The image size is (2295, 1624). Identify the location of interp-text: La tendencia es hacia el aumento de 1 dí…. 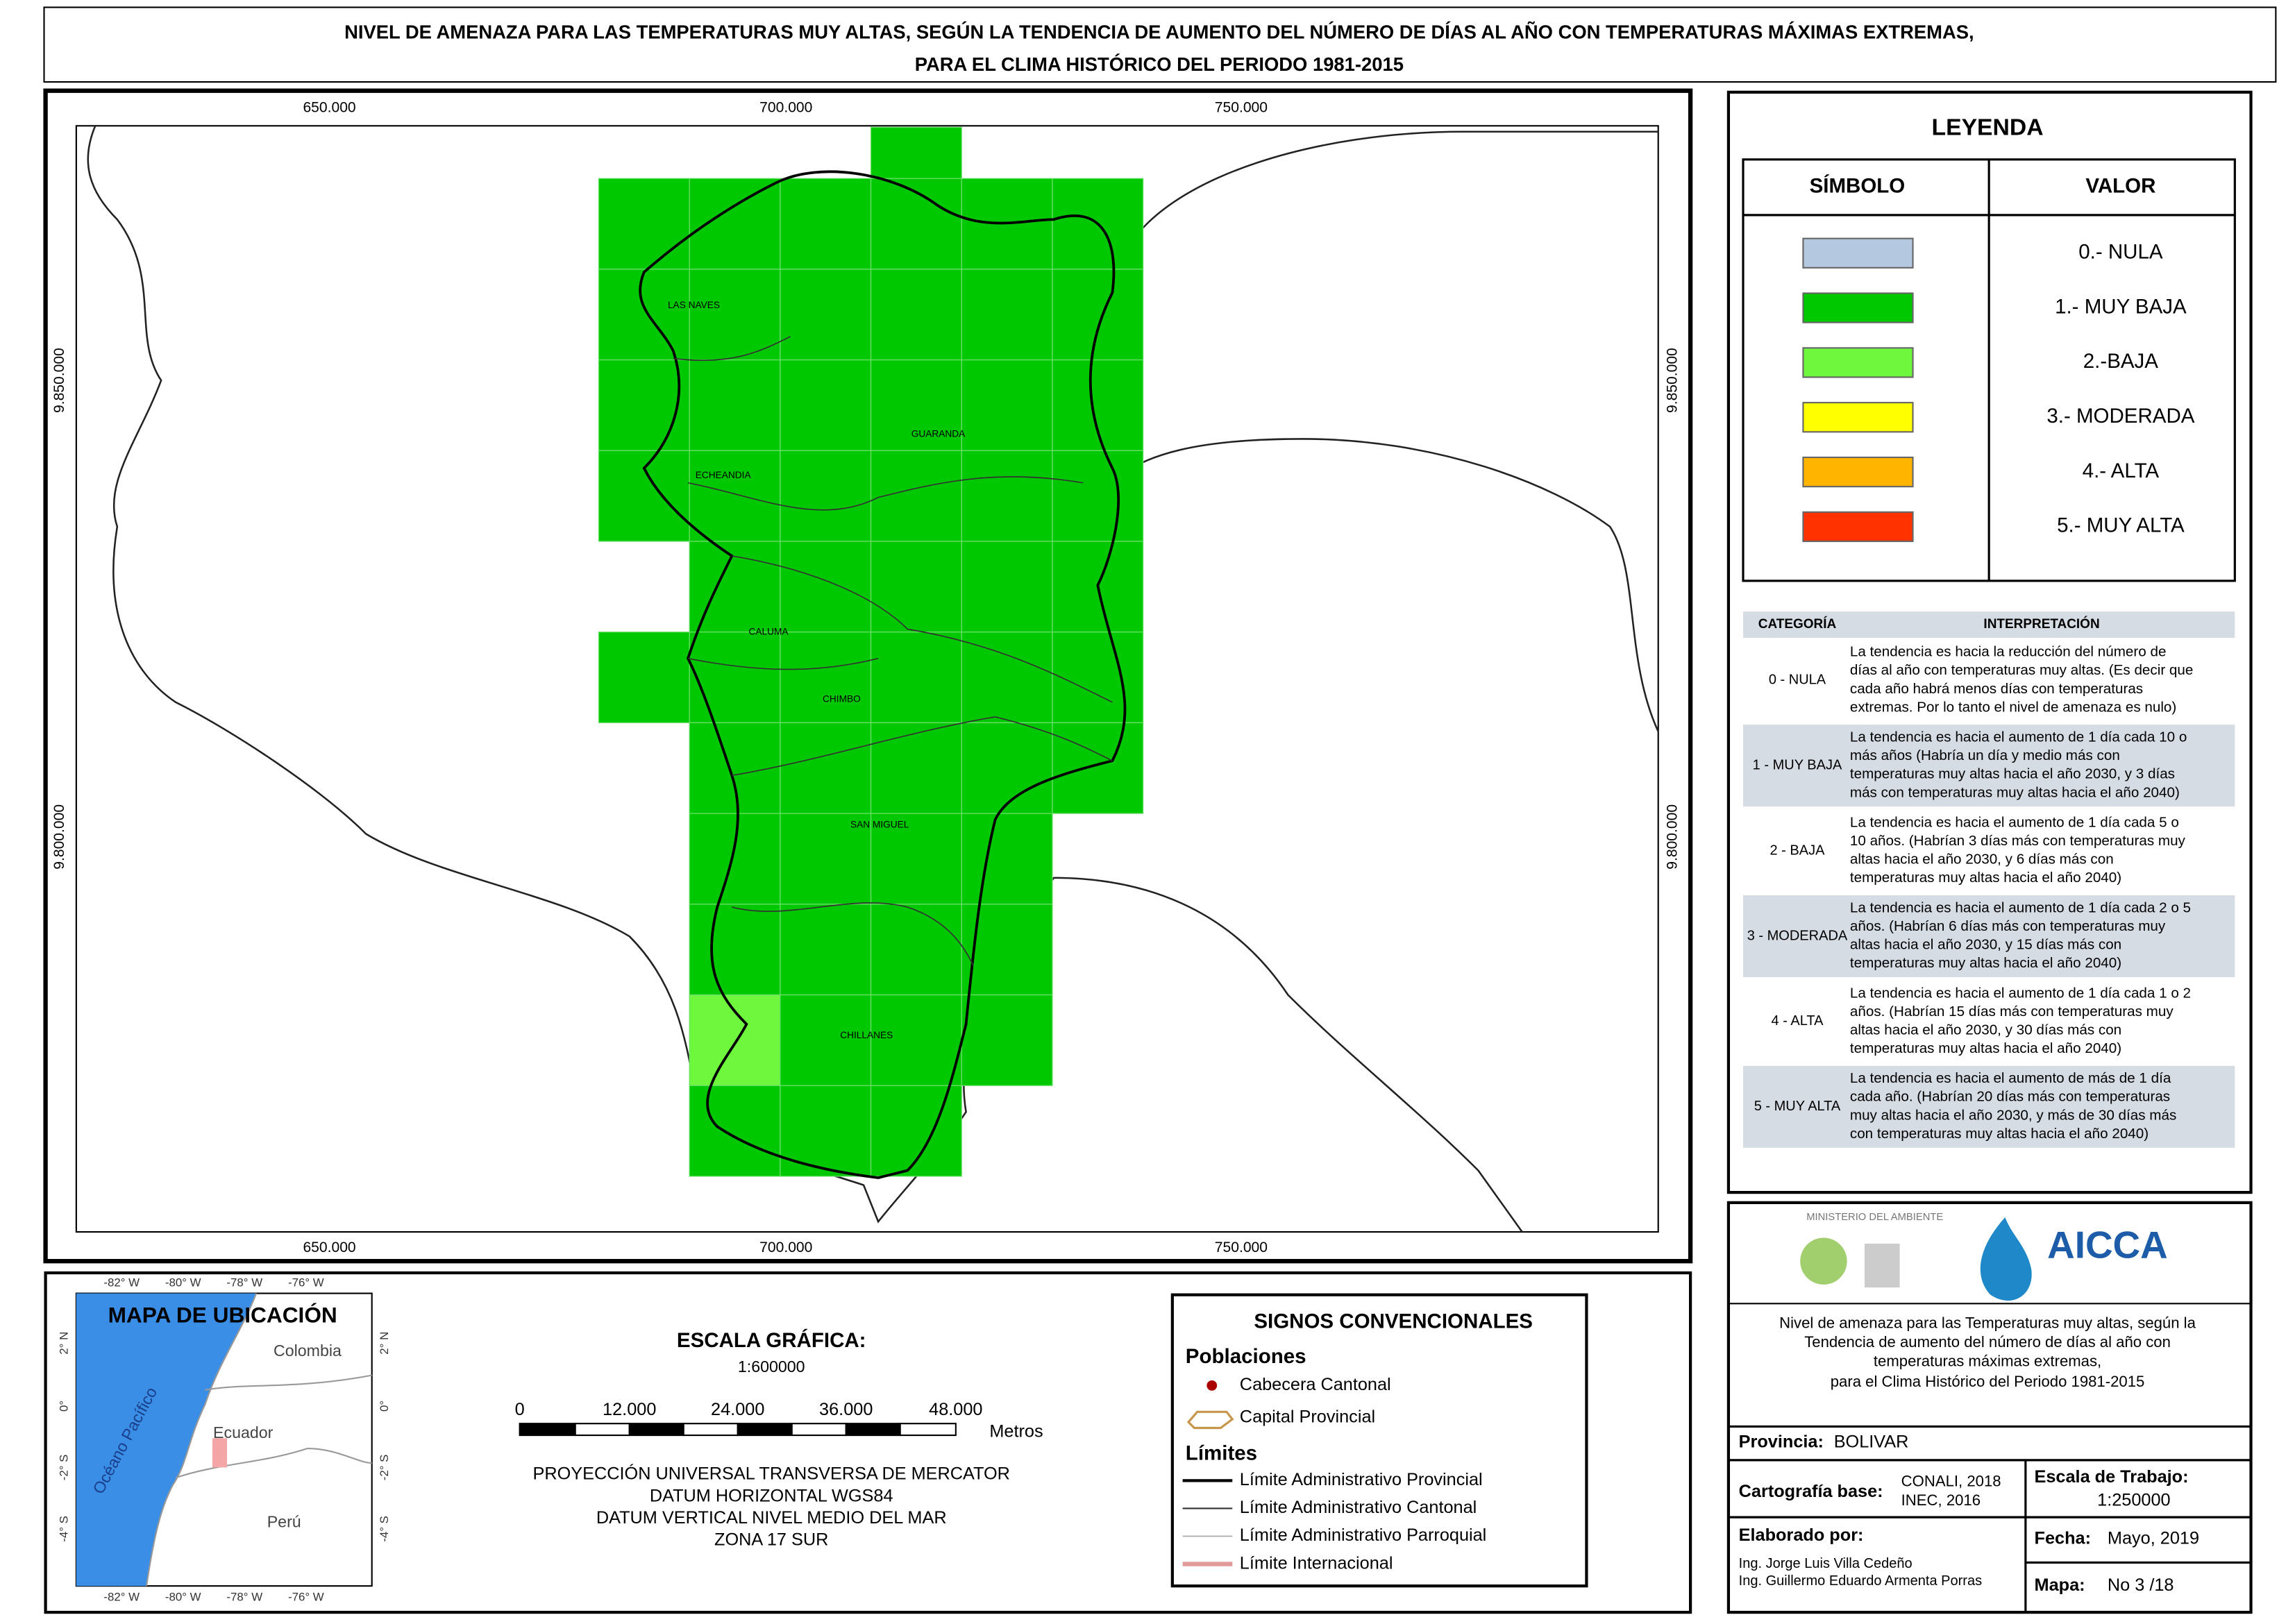
(2020, 993).